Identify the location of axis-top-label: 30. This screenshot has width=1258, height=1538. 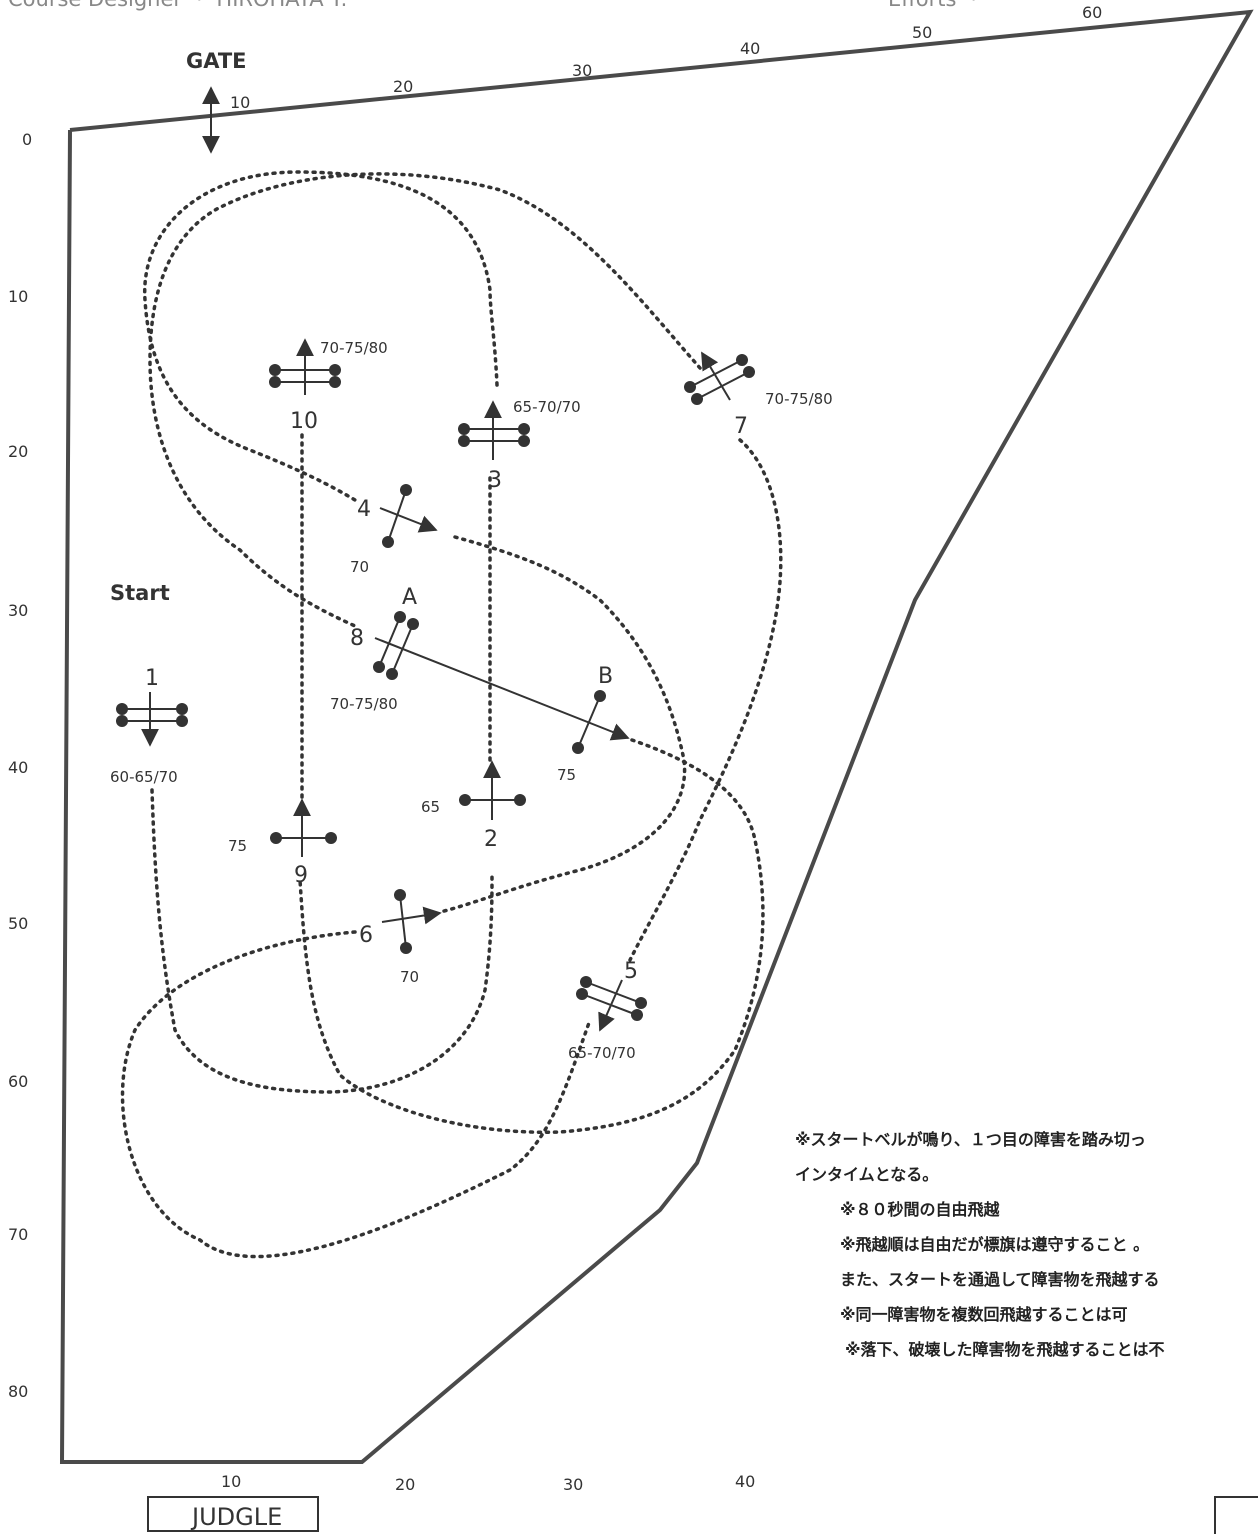
(582, 70).